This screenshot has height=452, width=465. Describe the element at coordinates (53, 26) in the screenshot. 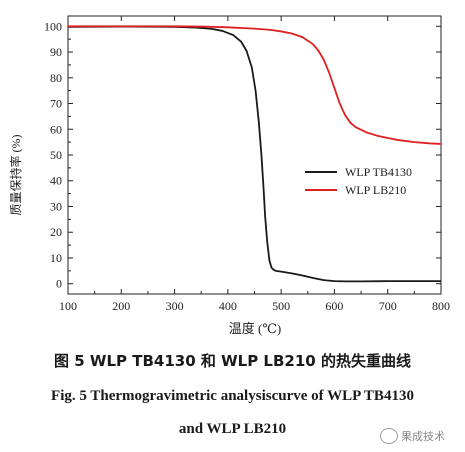

I see `y-tick-label: 100` at that location.